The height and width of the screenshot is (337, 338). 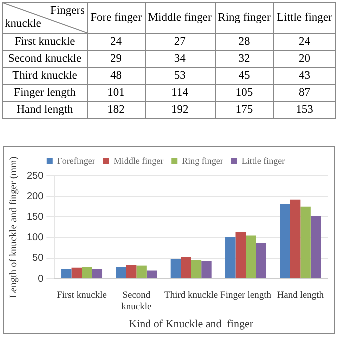 I want to click on x-tick-label: Fore finger, so click(x=117, y=18).